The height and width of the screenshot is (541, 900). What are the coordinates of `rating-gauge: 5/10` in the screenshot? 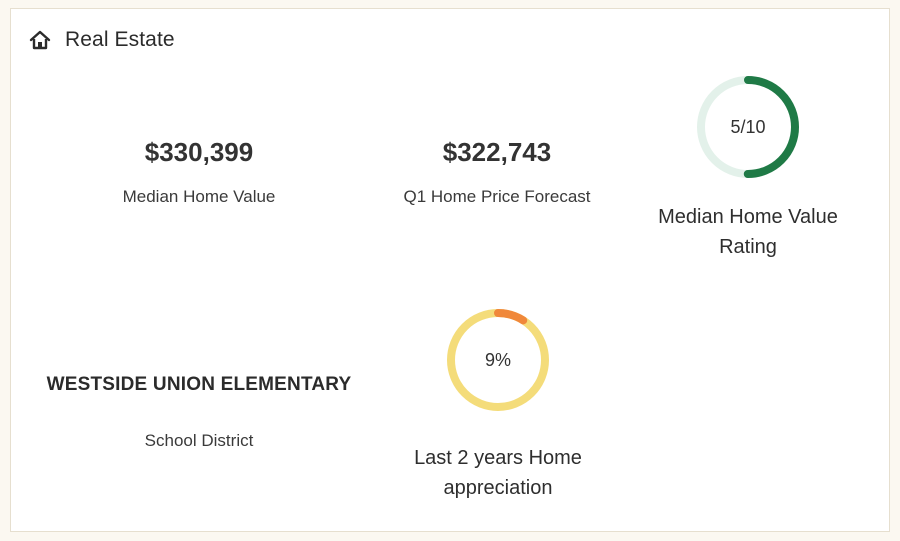 It's located at (748, 127).